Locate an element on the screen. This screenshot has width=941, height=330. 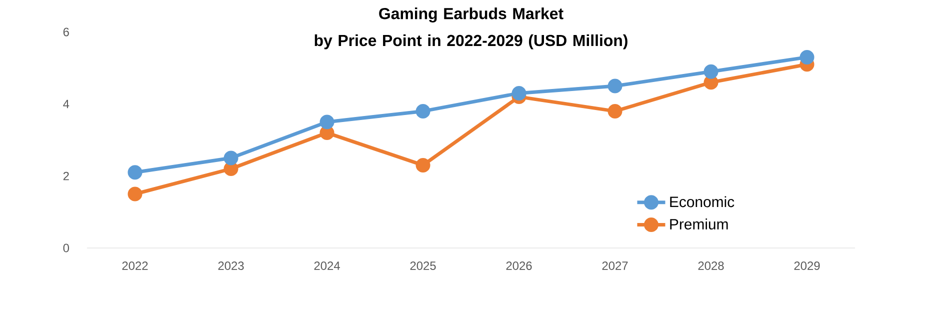
legend-label: Premium is located at coordinates (699, 224).